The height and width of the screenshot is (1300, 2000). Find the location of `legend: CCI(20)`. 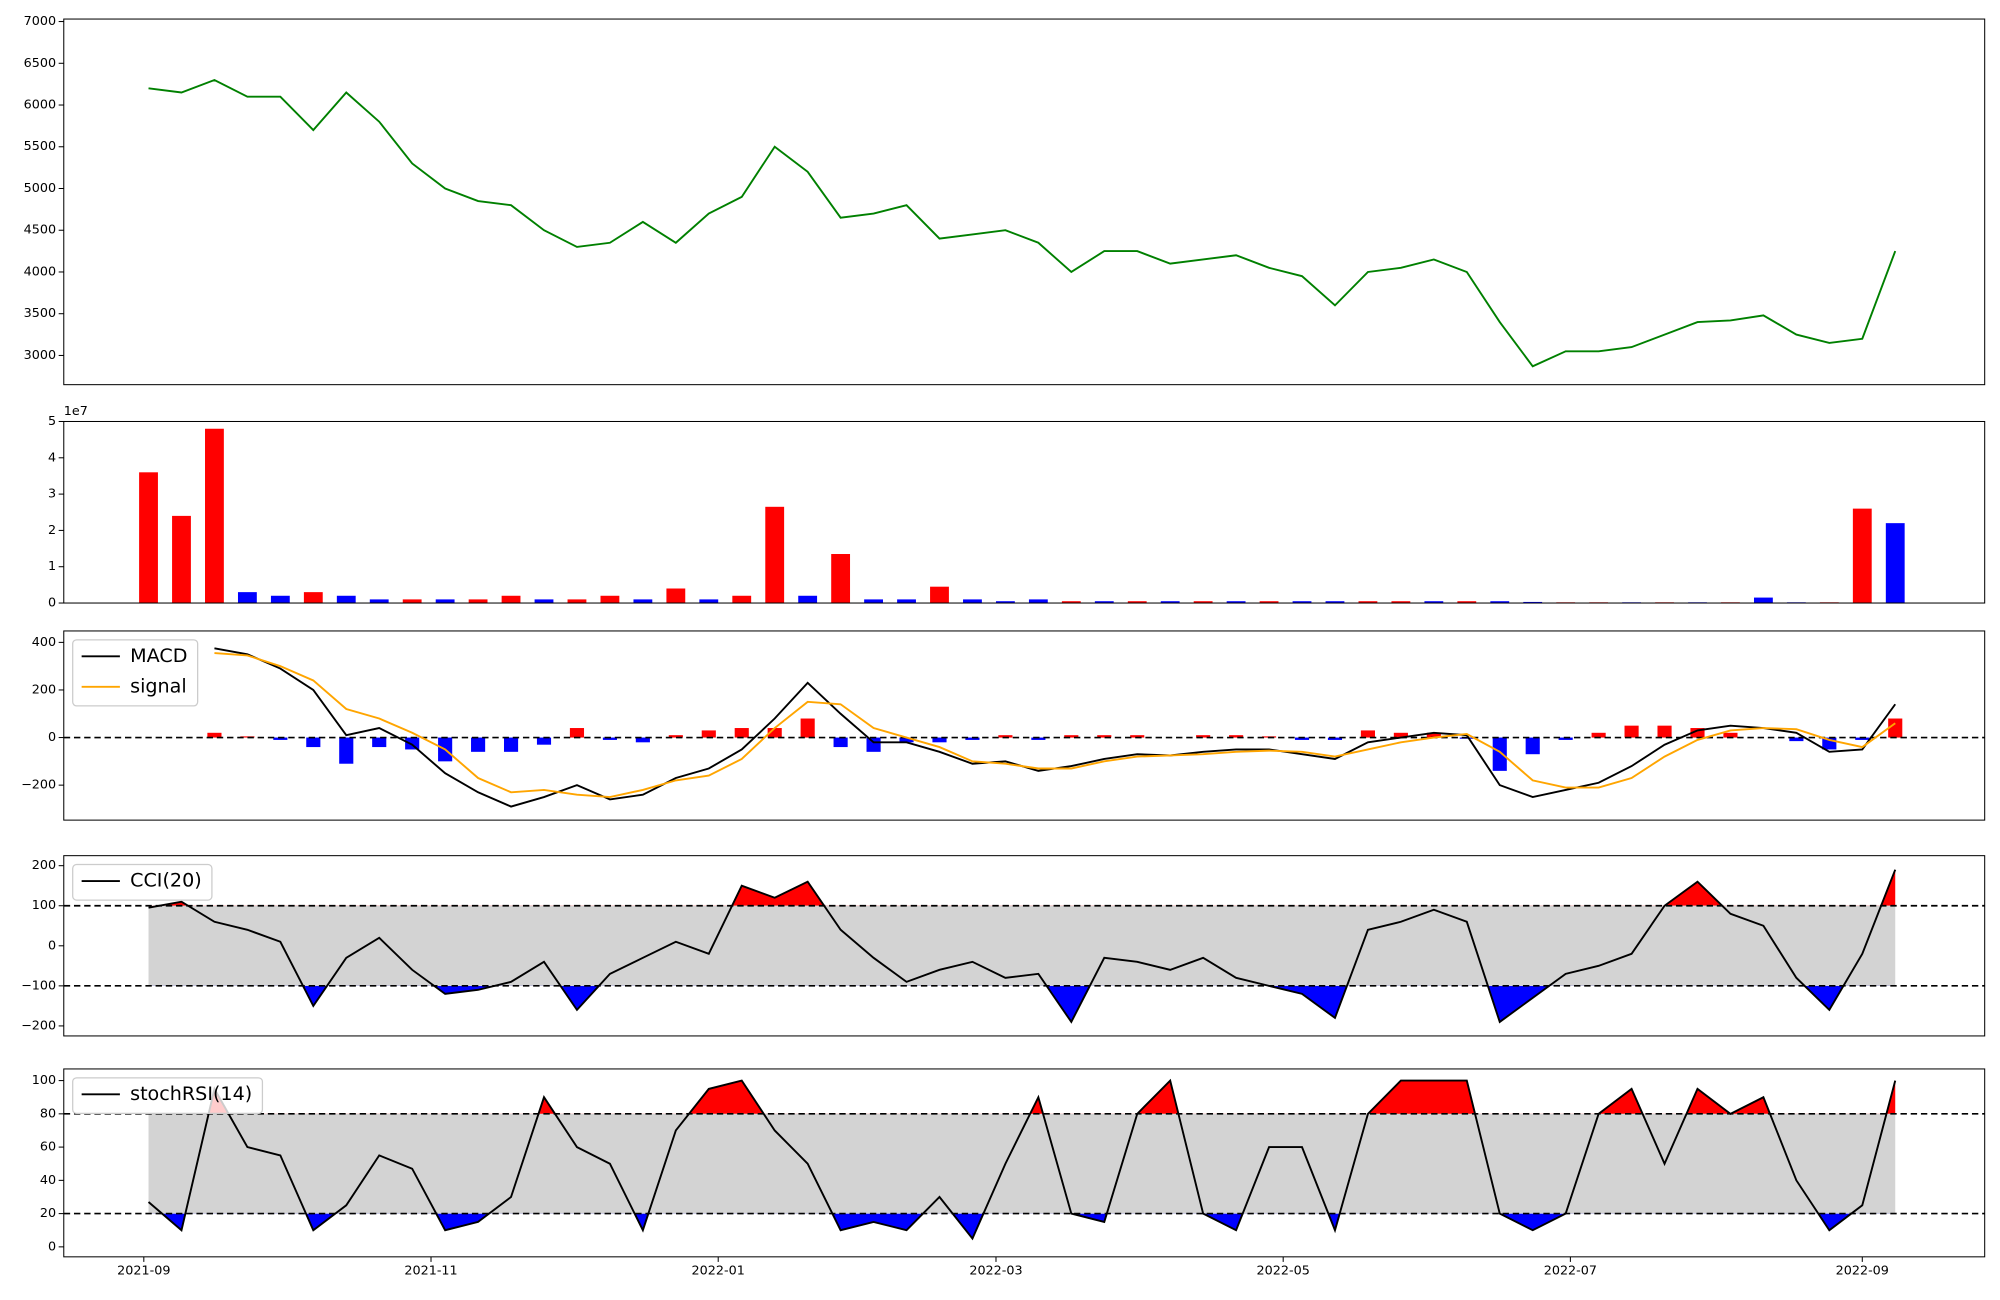

legend: CCI(20) is located at coordinates (142, 882).